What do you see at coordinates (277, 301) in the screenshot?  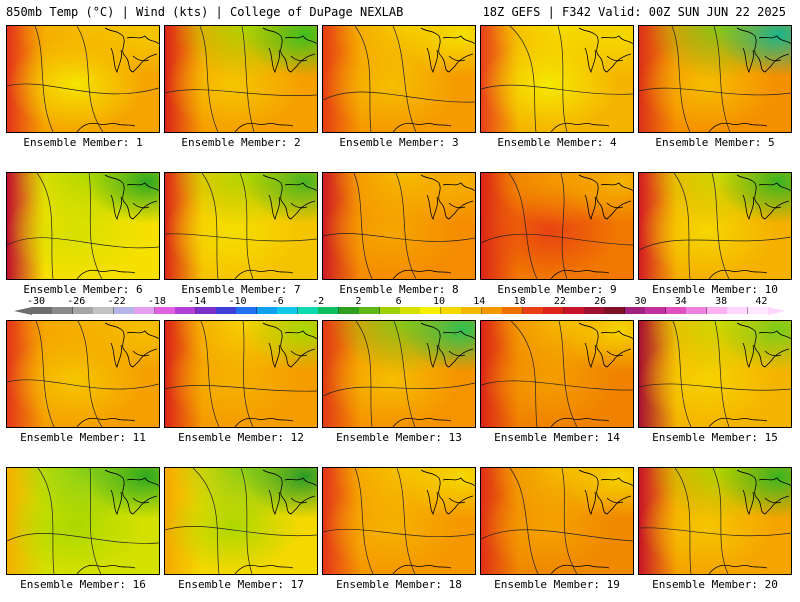 I see `colorbar-tick-label: -6` at bounding box center [277, 301].